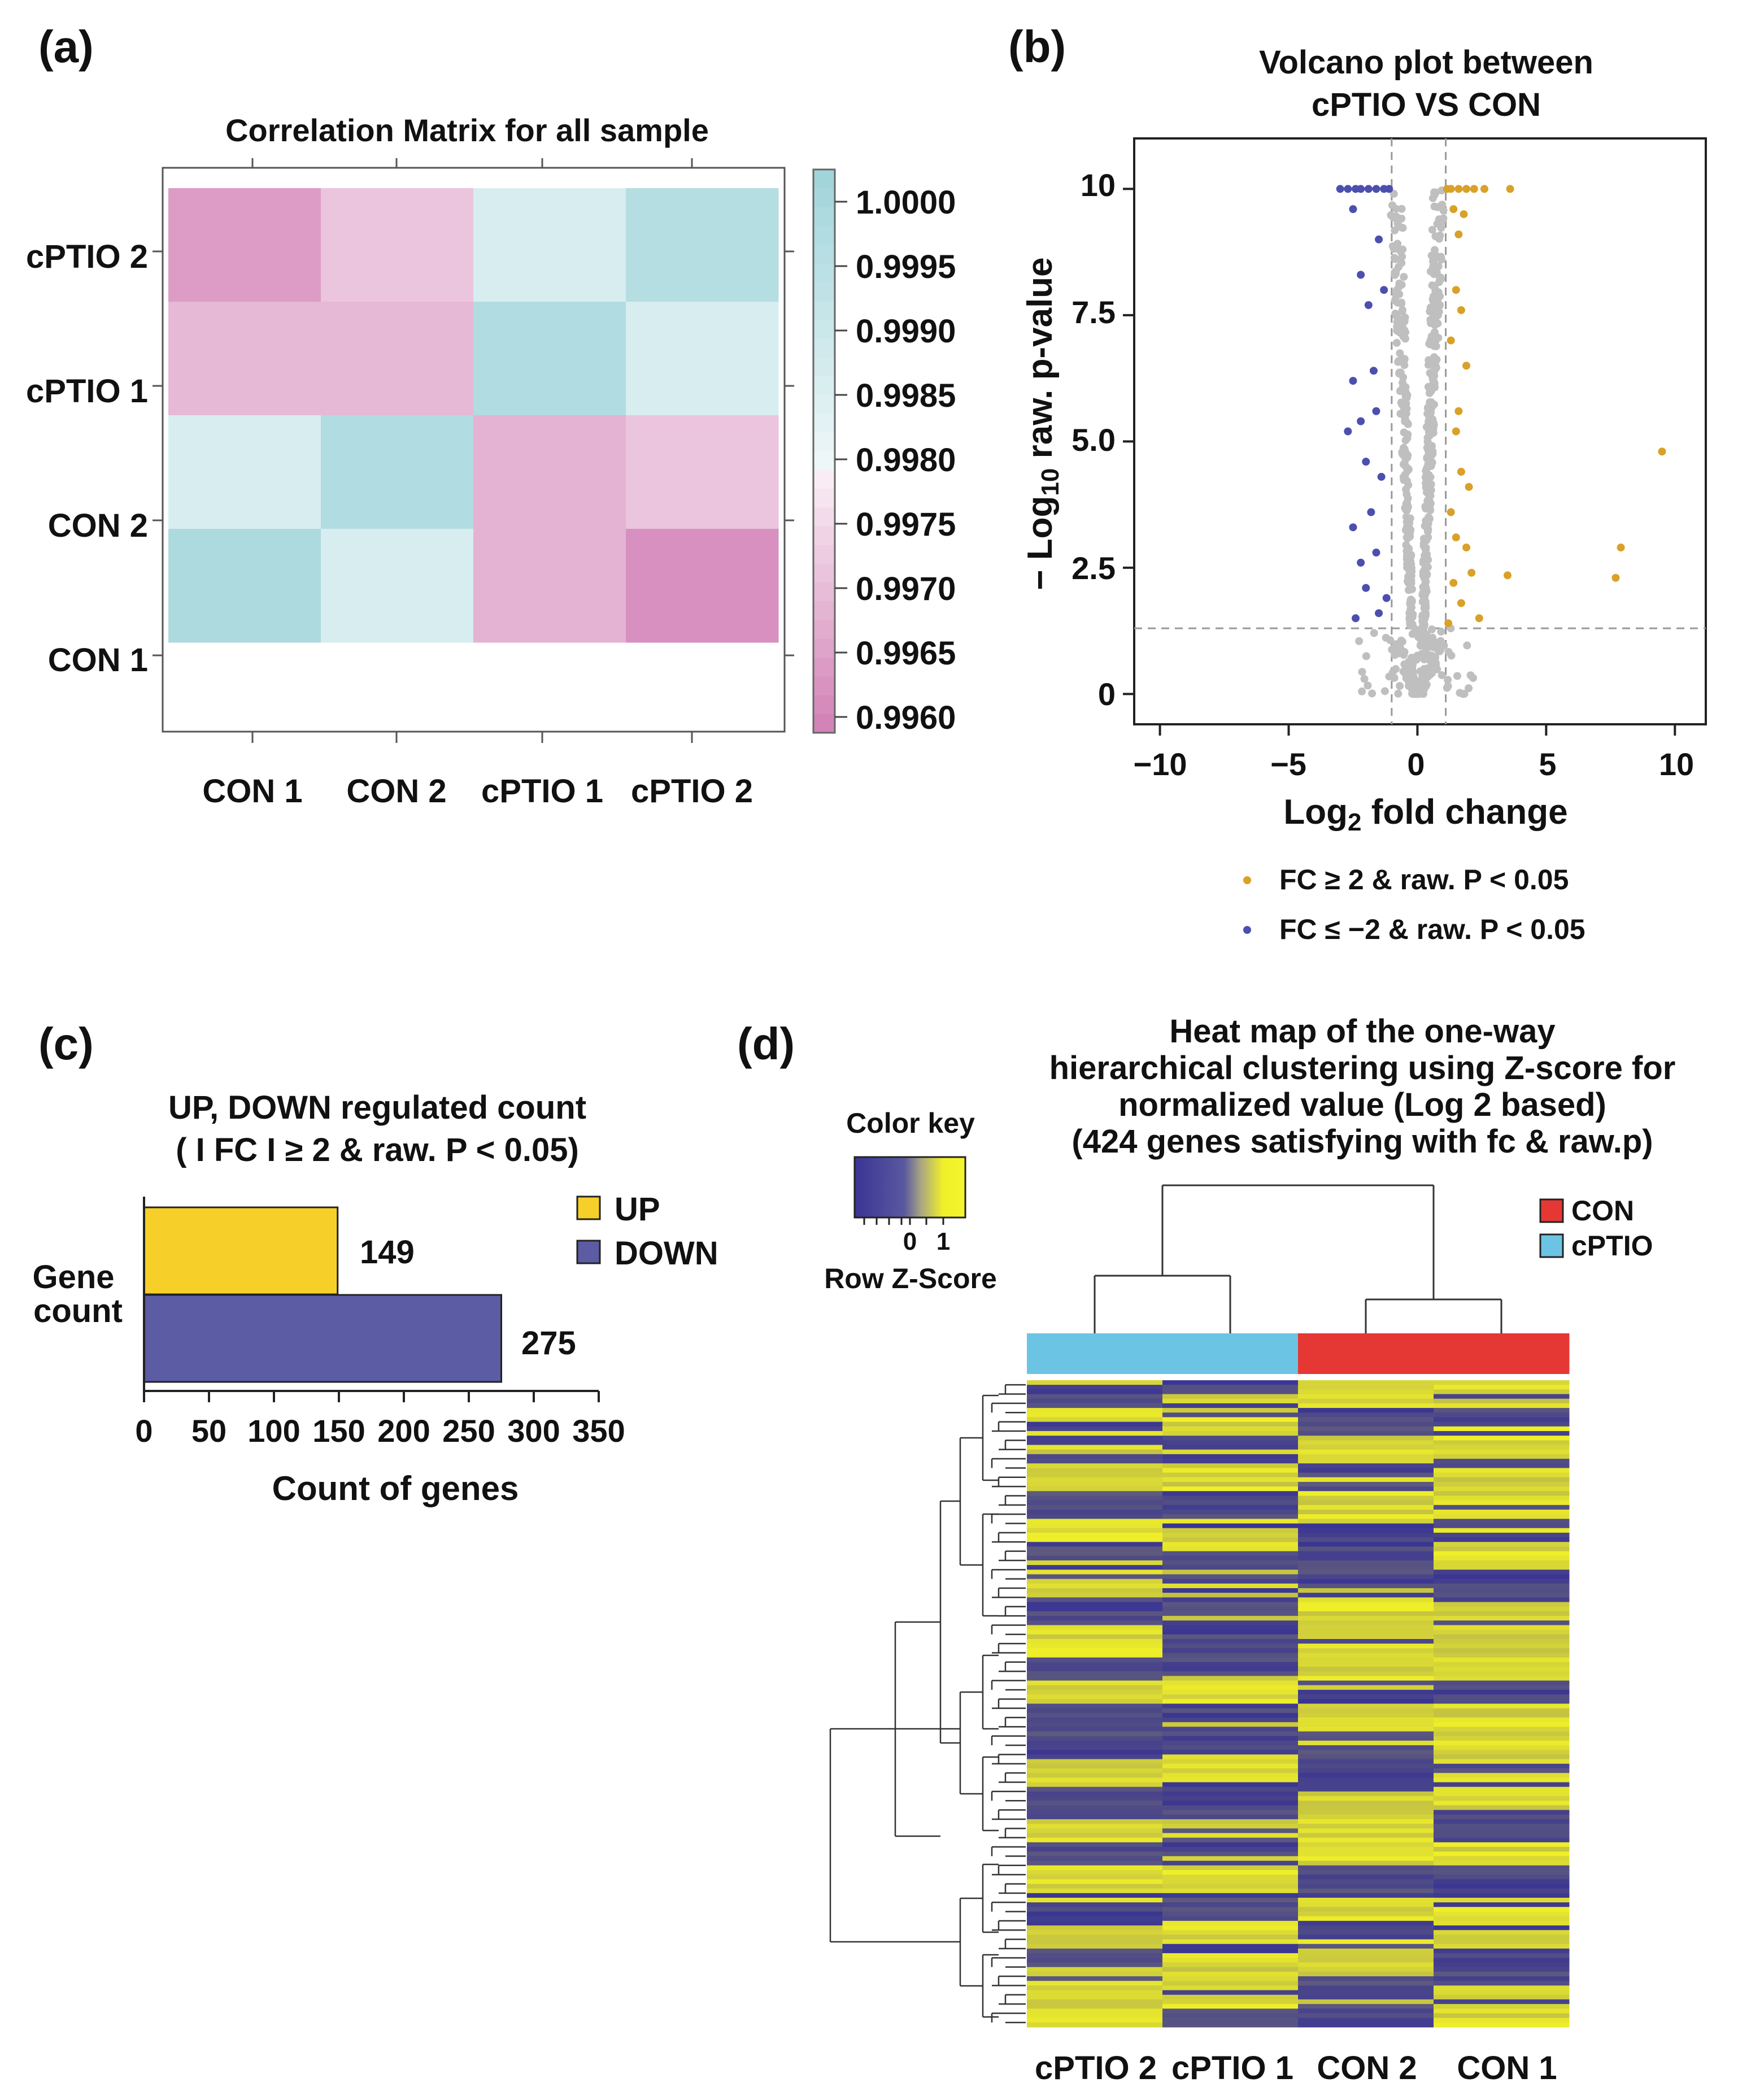 The width and height of the screenshot is (1738, 2100). What do you see at coordinates (323, 1338) in the screenshot?
I see `bar-down` at bounding box center [323, 1338].